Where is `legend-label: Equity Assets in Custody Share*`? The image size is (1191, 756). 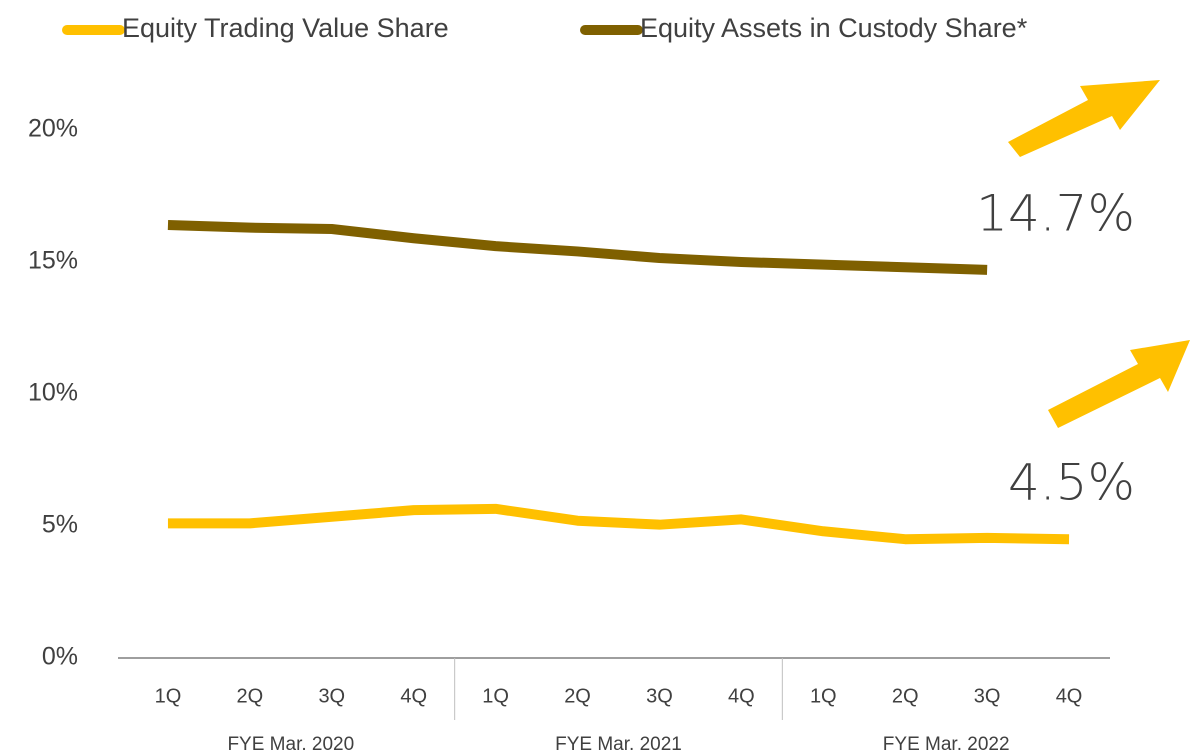
legend-label: Equity Assets in Custody Share* is located at coordinates (834, 28).